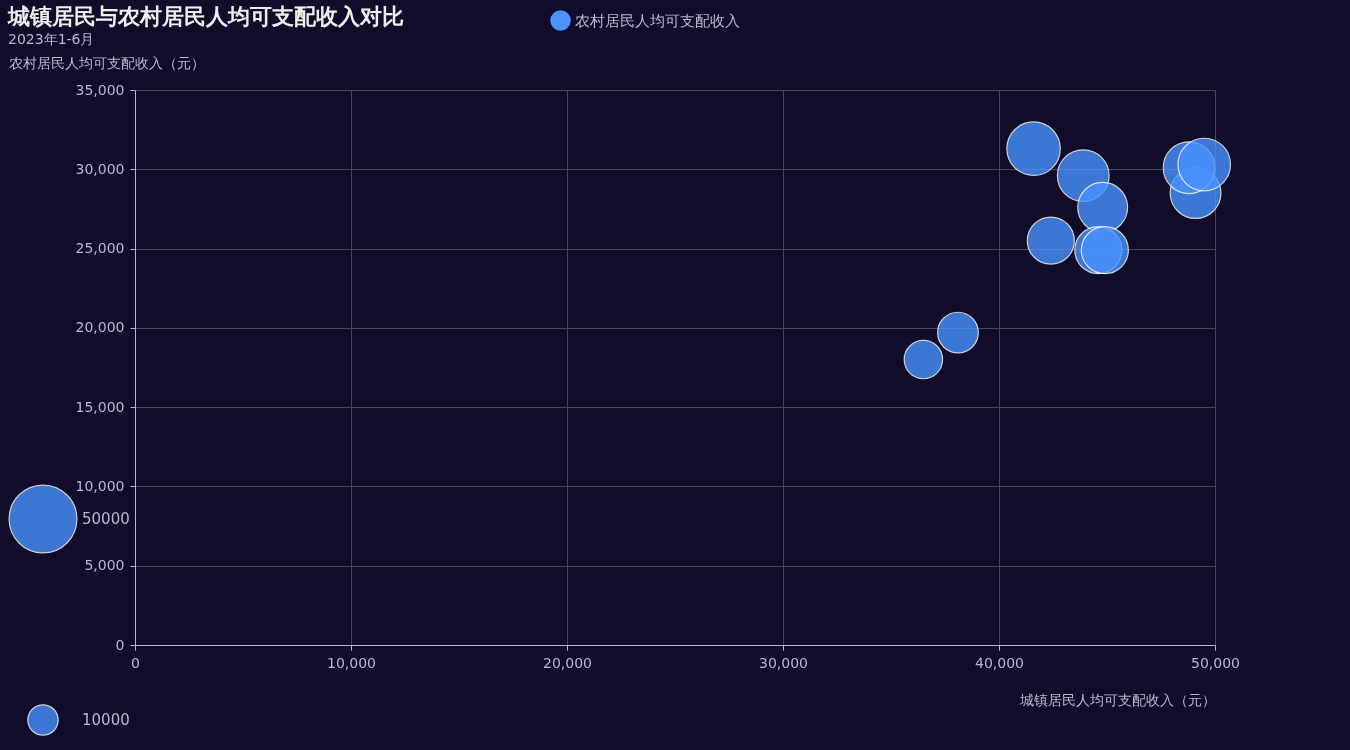 The width and height of the screenshot is (1350, 750). What do you see at coordinates (783, 662) in the screenshot?
I see `x-tick-label: 30,000` at bounding box center [783, 662].